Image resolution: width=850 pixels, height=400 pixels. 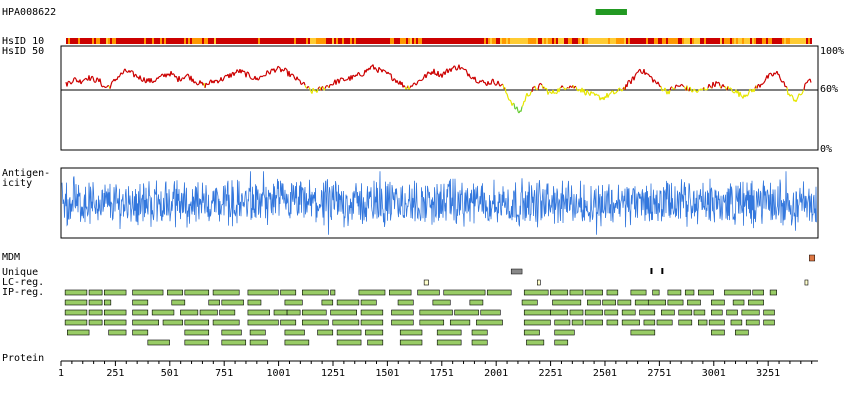 I want to click on ip-reg-track, so click(x=420, y=317).